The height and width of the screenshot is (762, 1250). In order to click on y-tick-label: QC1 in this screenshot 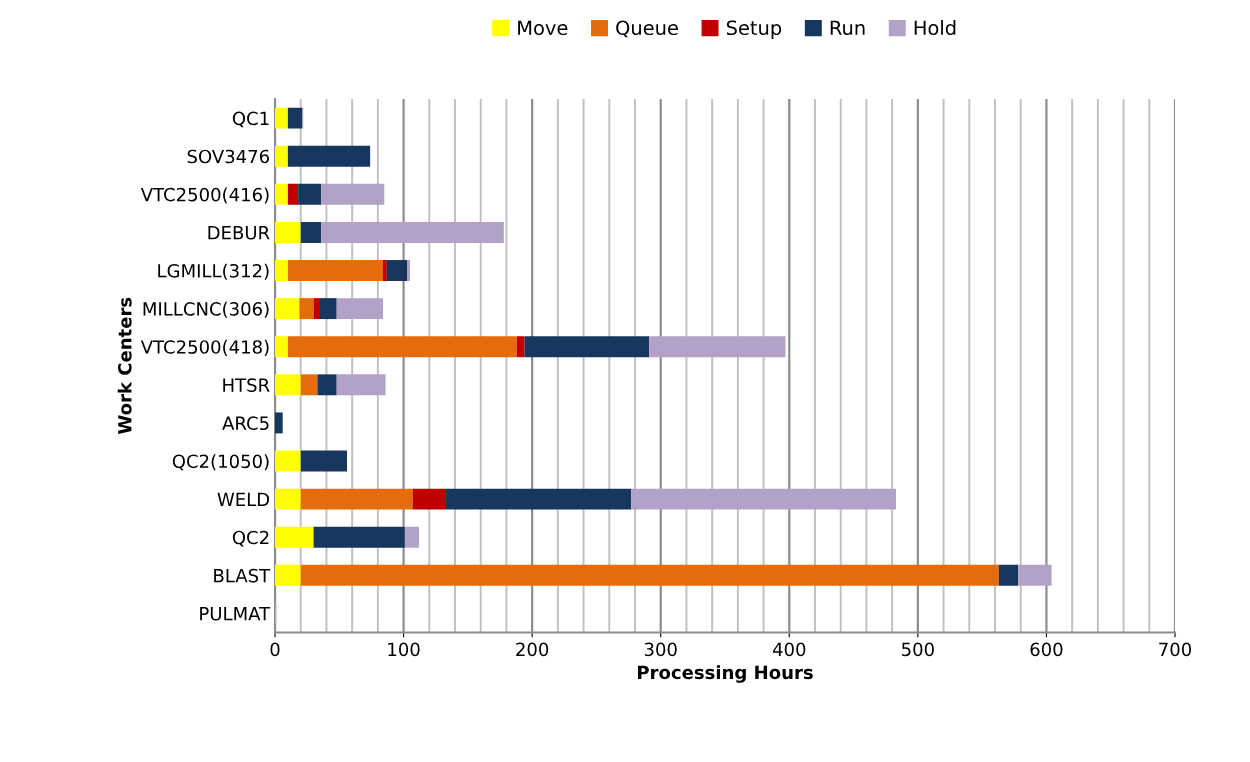, I will do `click(250, 119)`.